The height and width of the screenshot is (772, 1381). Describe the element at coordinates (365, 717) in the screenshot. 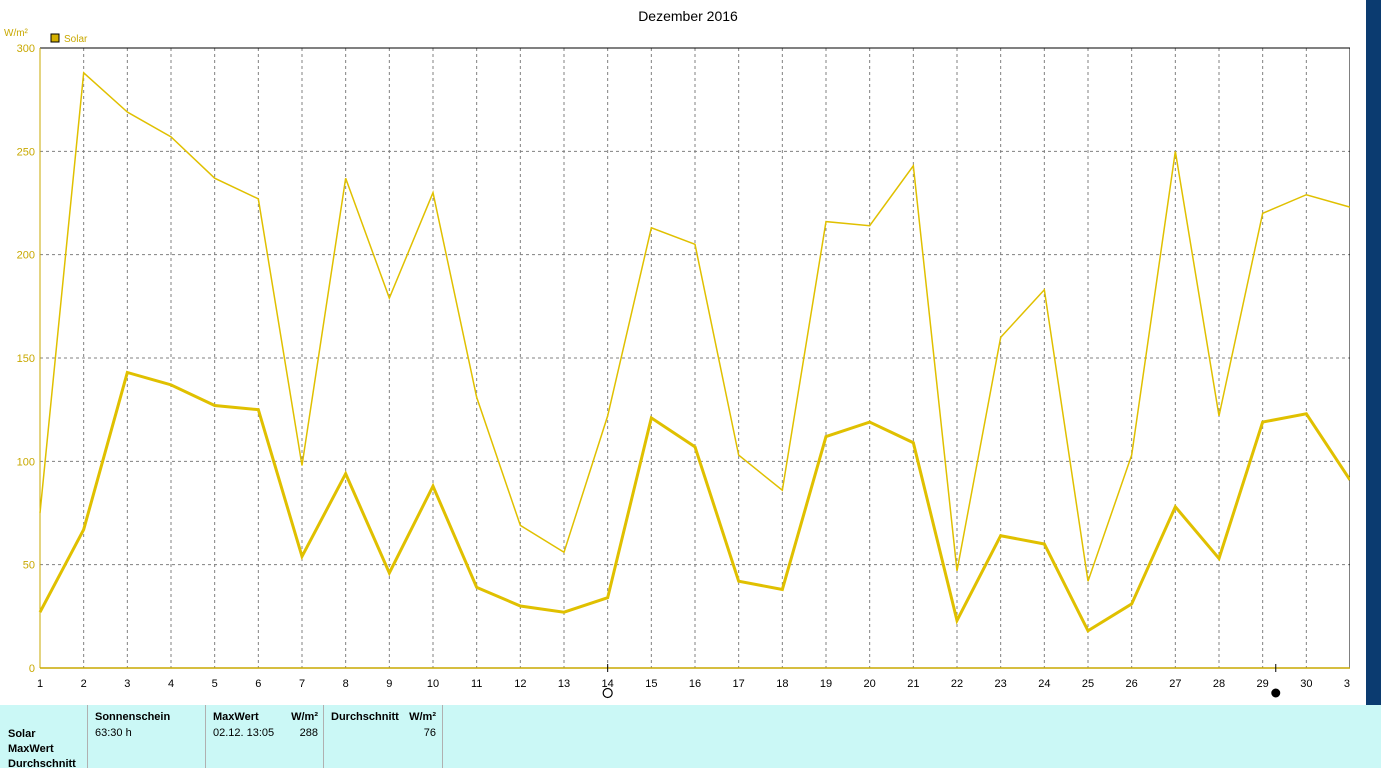

I see `durchschnitt-header: Durchschnitt` at that location.